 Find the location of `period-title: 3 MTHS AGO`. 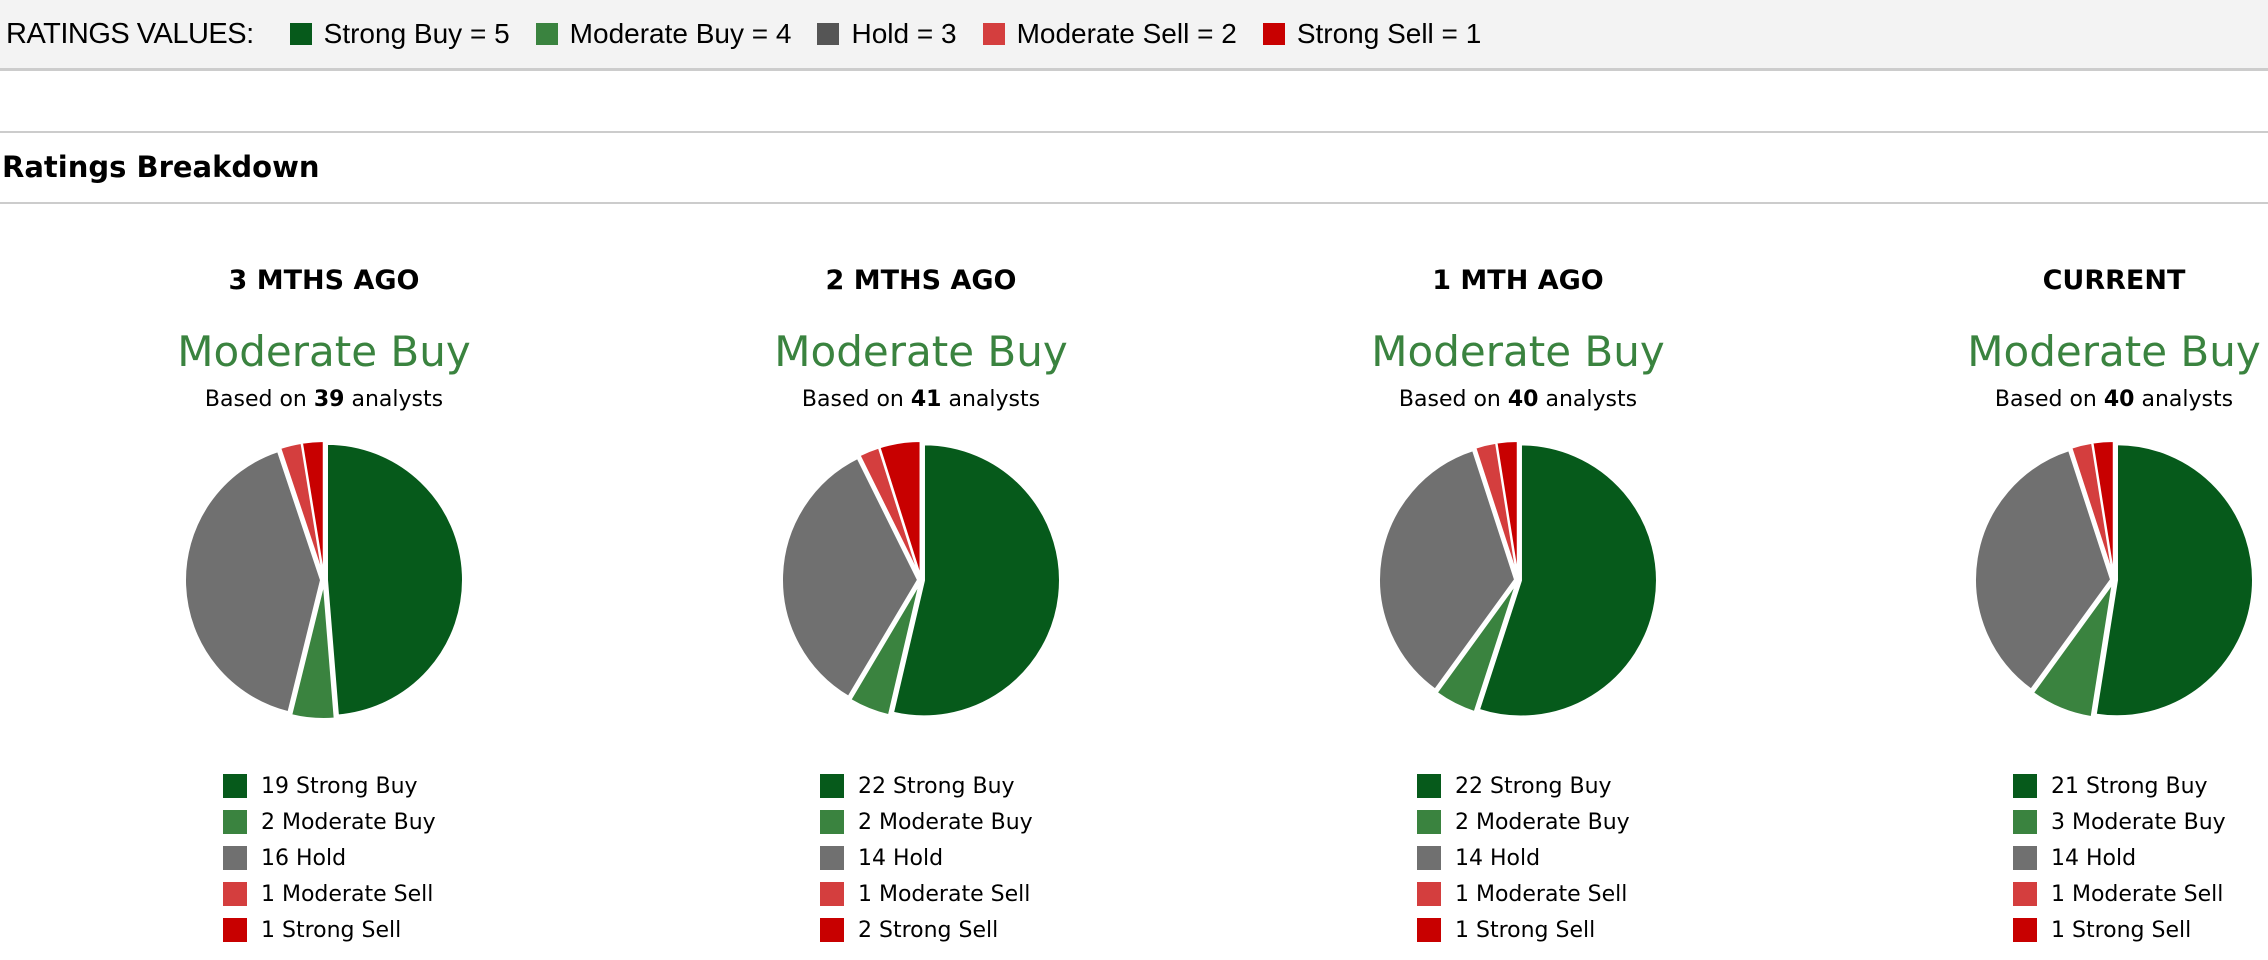

period-title: 3 MTHS AGO is located at coordinates (324, 280).